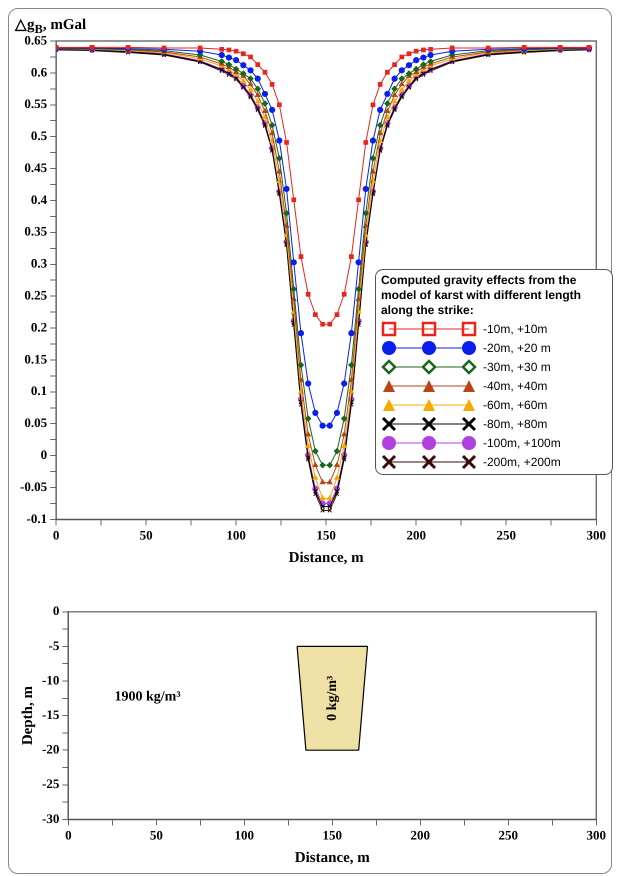  What do you see at coordinates (515, 329) in the screenshot?
I see `legend-label: -10m, +10m` at bounding box center [515, 329].